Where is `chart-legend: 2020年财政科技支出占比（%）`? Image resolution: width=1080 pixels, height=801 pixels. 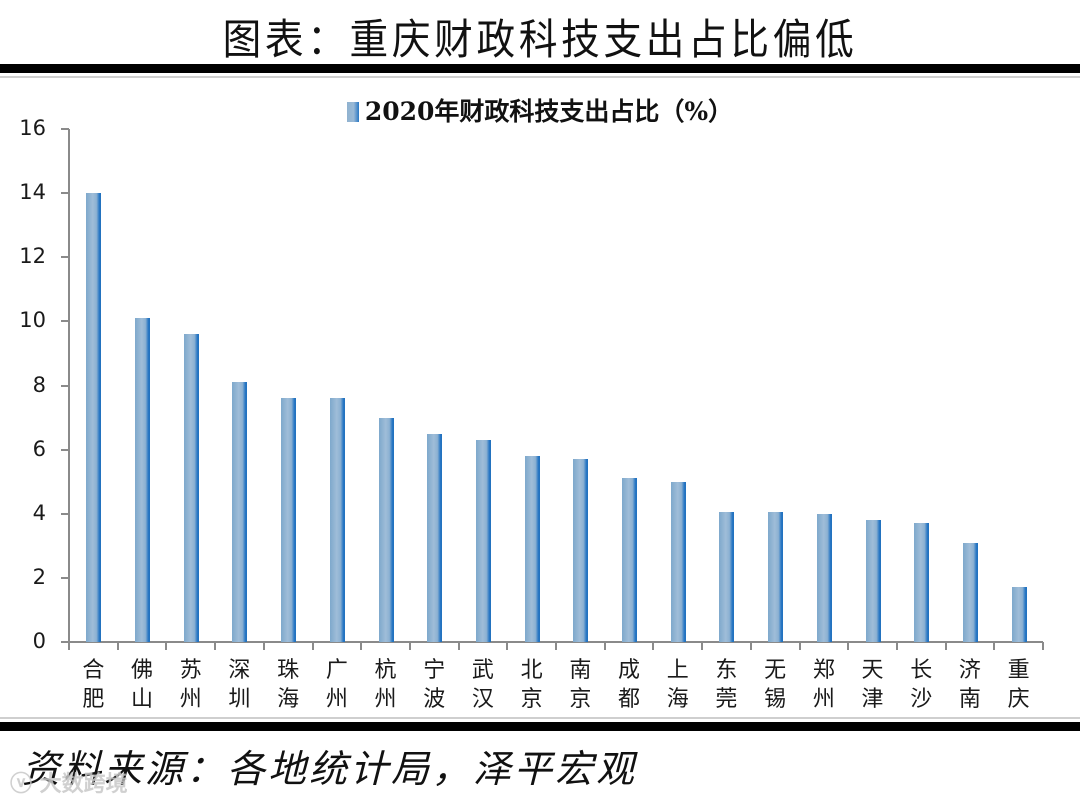 chart-legend: 2020年财政科技支出占比（%） is located at coordinates (540, 110).